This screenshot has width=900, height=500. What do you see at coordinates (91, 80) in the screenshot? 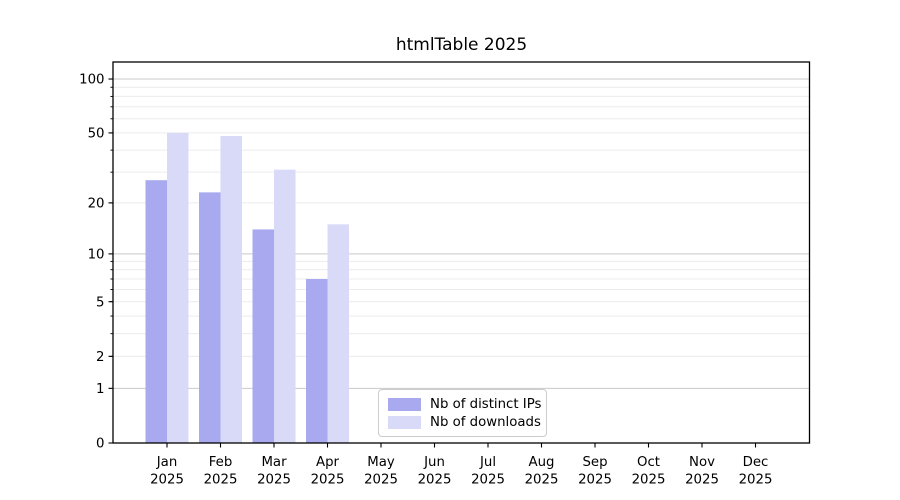
I see `y-tick-label-100: 100` at bounding box center [91, 80].